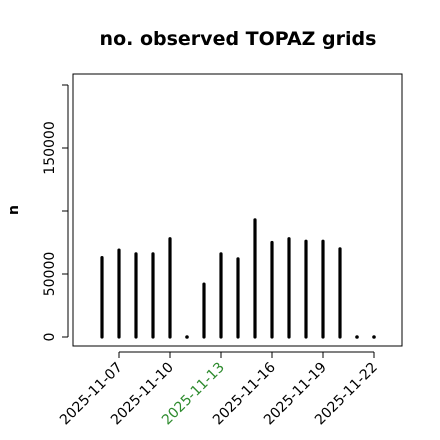 The height and width of the screenshot is (440, 440). Describe the element at coordinates (238, 39) in the screenshot. I see `chart-title: no. observed TOPAZ grids` at that location.